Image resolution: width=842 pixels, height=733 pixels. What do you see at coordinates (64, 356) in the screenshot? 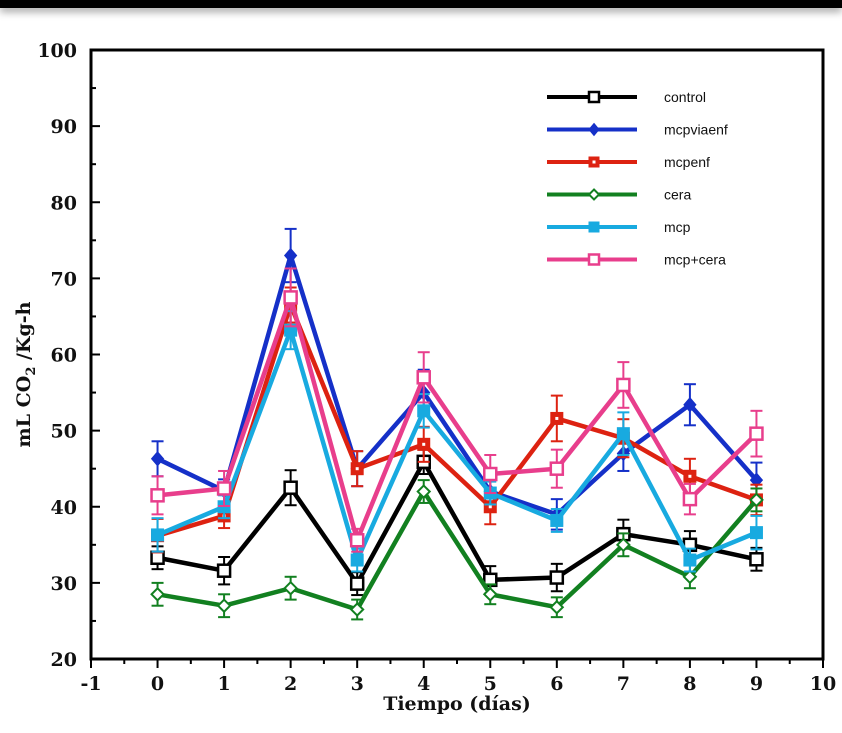
I see `y-tick-label: 60` at bounding box center [64, 356].